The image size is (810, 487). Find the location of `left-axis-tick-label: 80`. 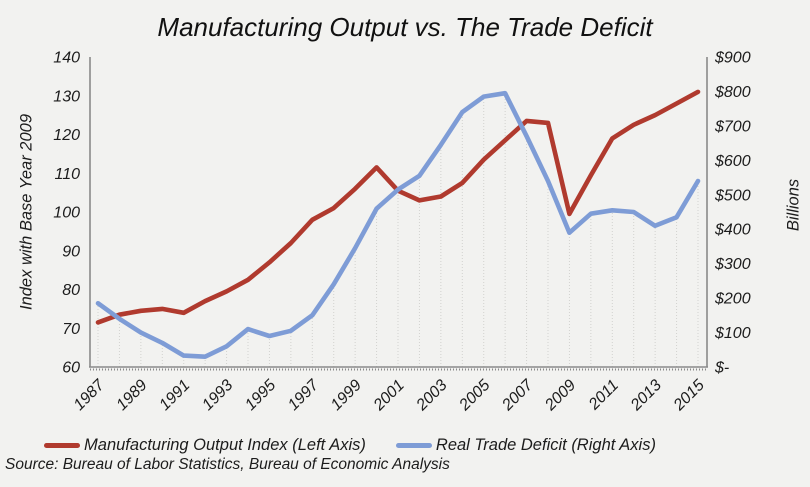

left-axis-tick-label: 80 is located at coordinates (71, 290).